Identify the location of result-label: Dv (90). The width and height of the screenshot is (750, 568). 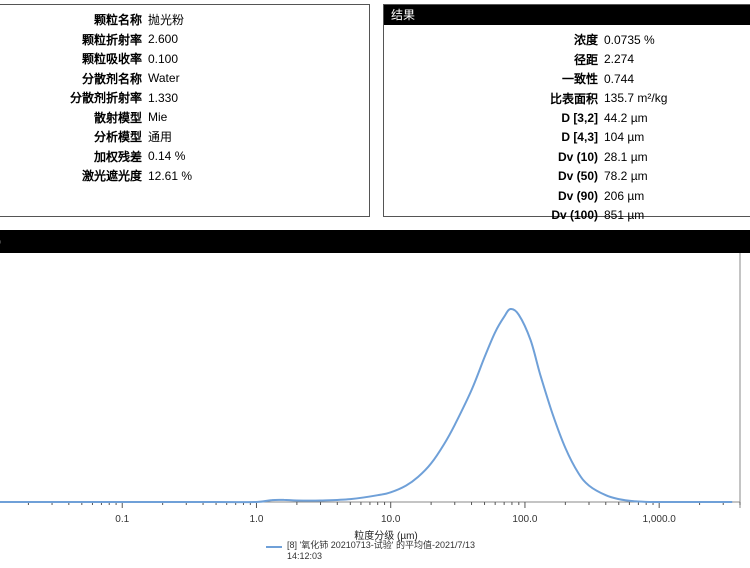
(577, 195).